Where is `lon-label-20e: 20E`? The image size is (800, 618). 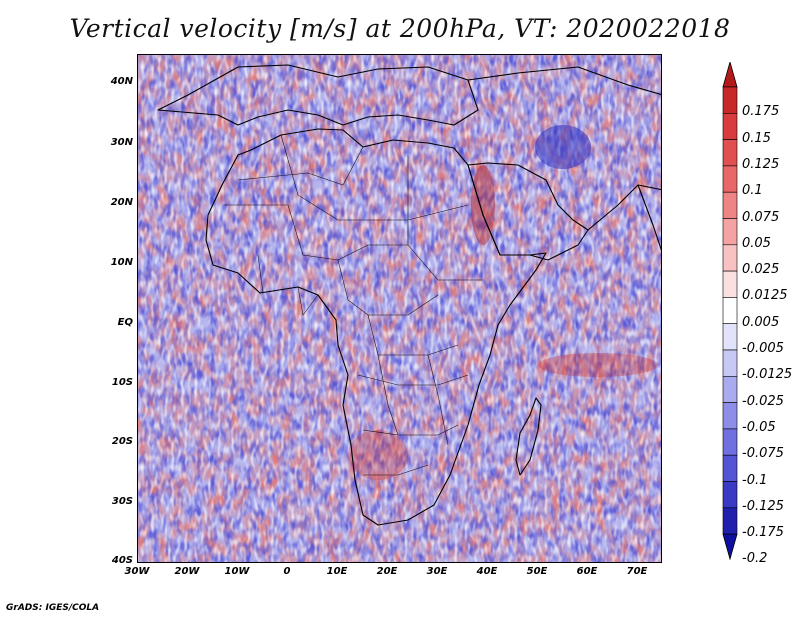 lon-label-20e: 20E is located at coordinates (387, 571).